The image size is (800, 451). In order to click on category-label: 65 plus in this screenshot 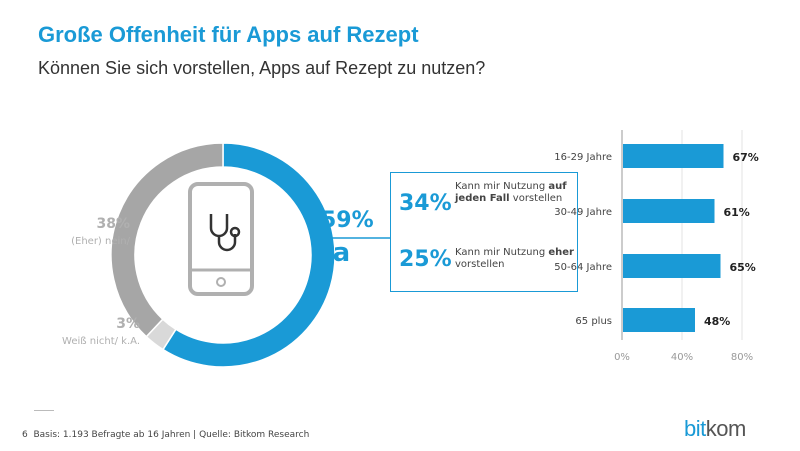, I will do `click(593, 321)`.